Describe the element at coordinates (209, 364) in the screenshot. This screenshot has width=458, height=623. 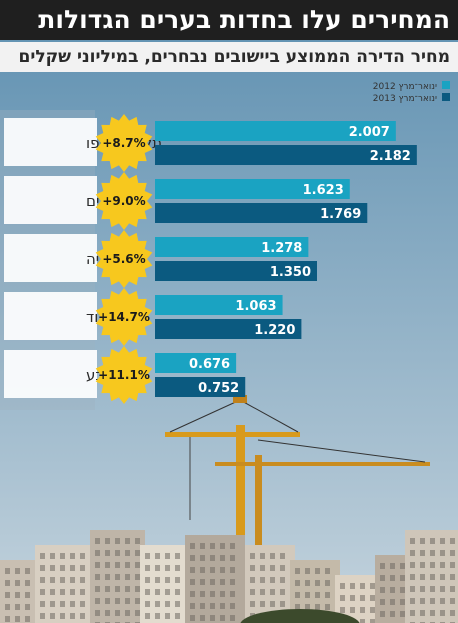
I see `value-label: 0.676` at that location.